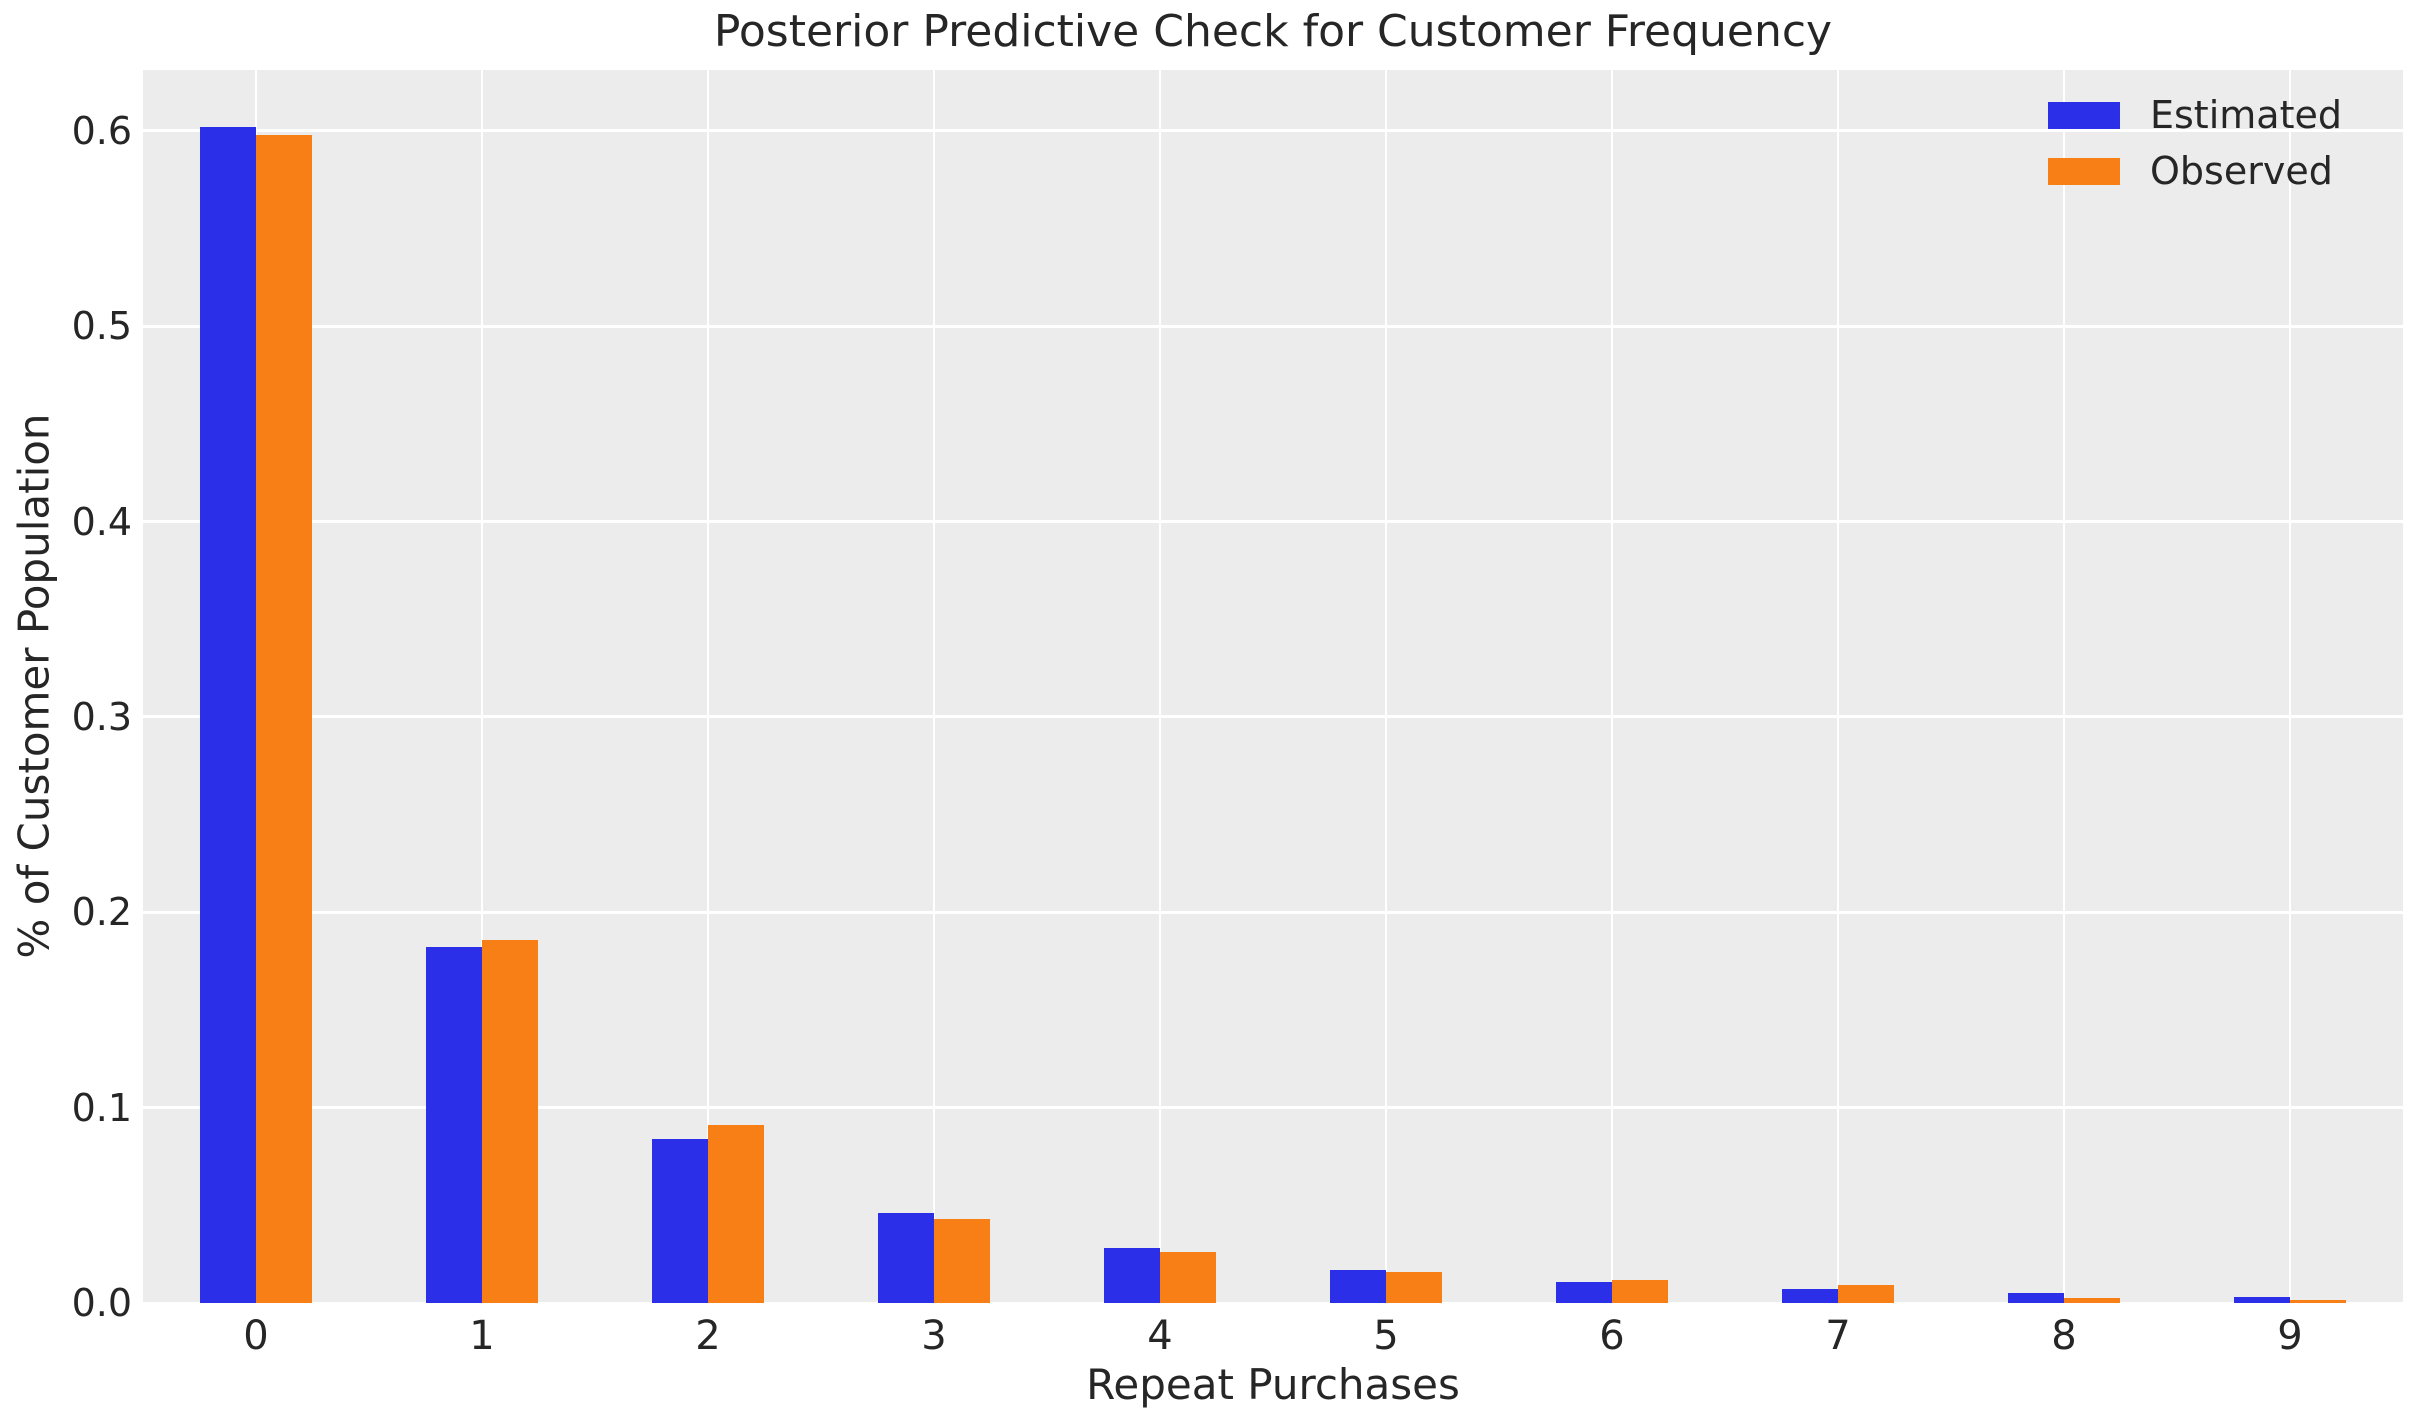 This screenshot has width=2423, height=1423. What do you see at coordinates (101, 716) in the screenshot?
I see `y-tick-label: 0.3` at bounding box center [101, 716].